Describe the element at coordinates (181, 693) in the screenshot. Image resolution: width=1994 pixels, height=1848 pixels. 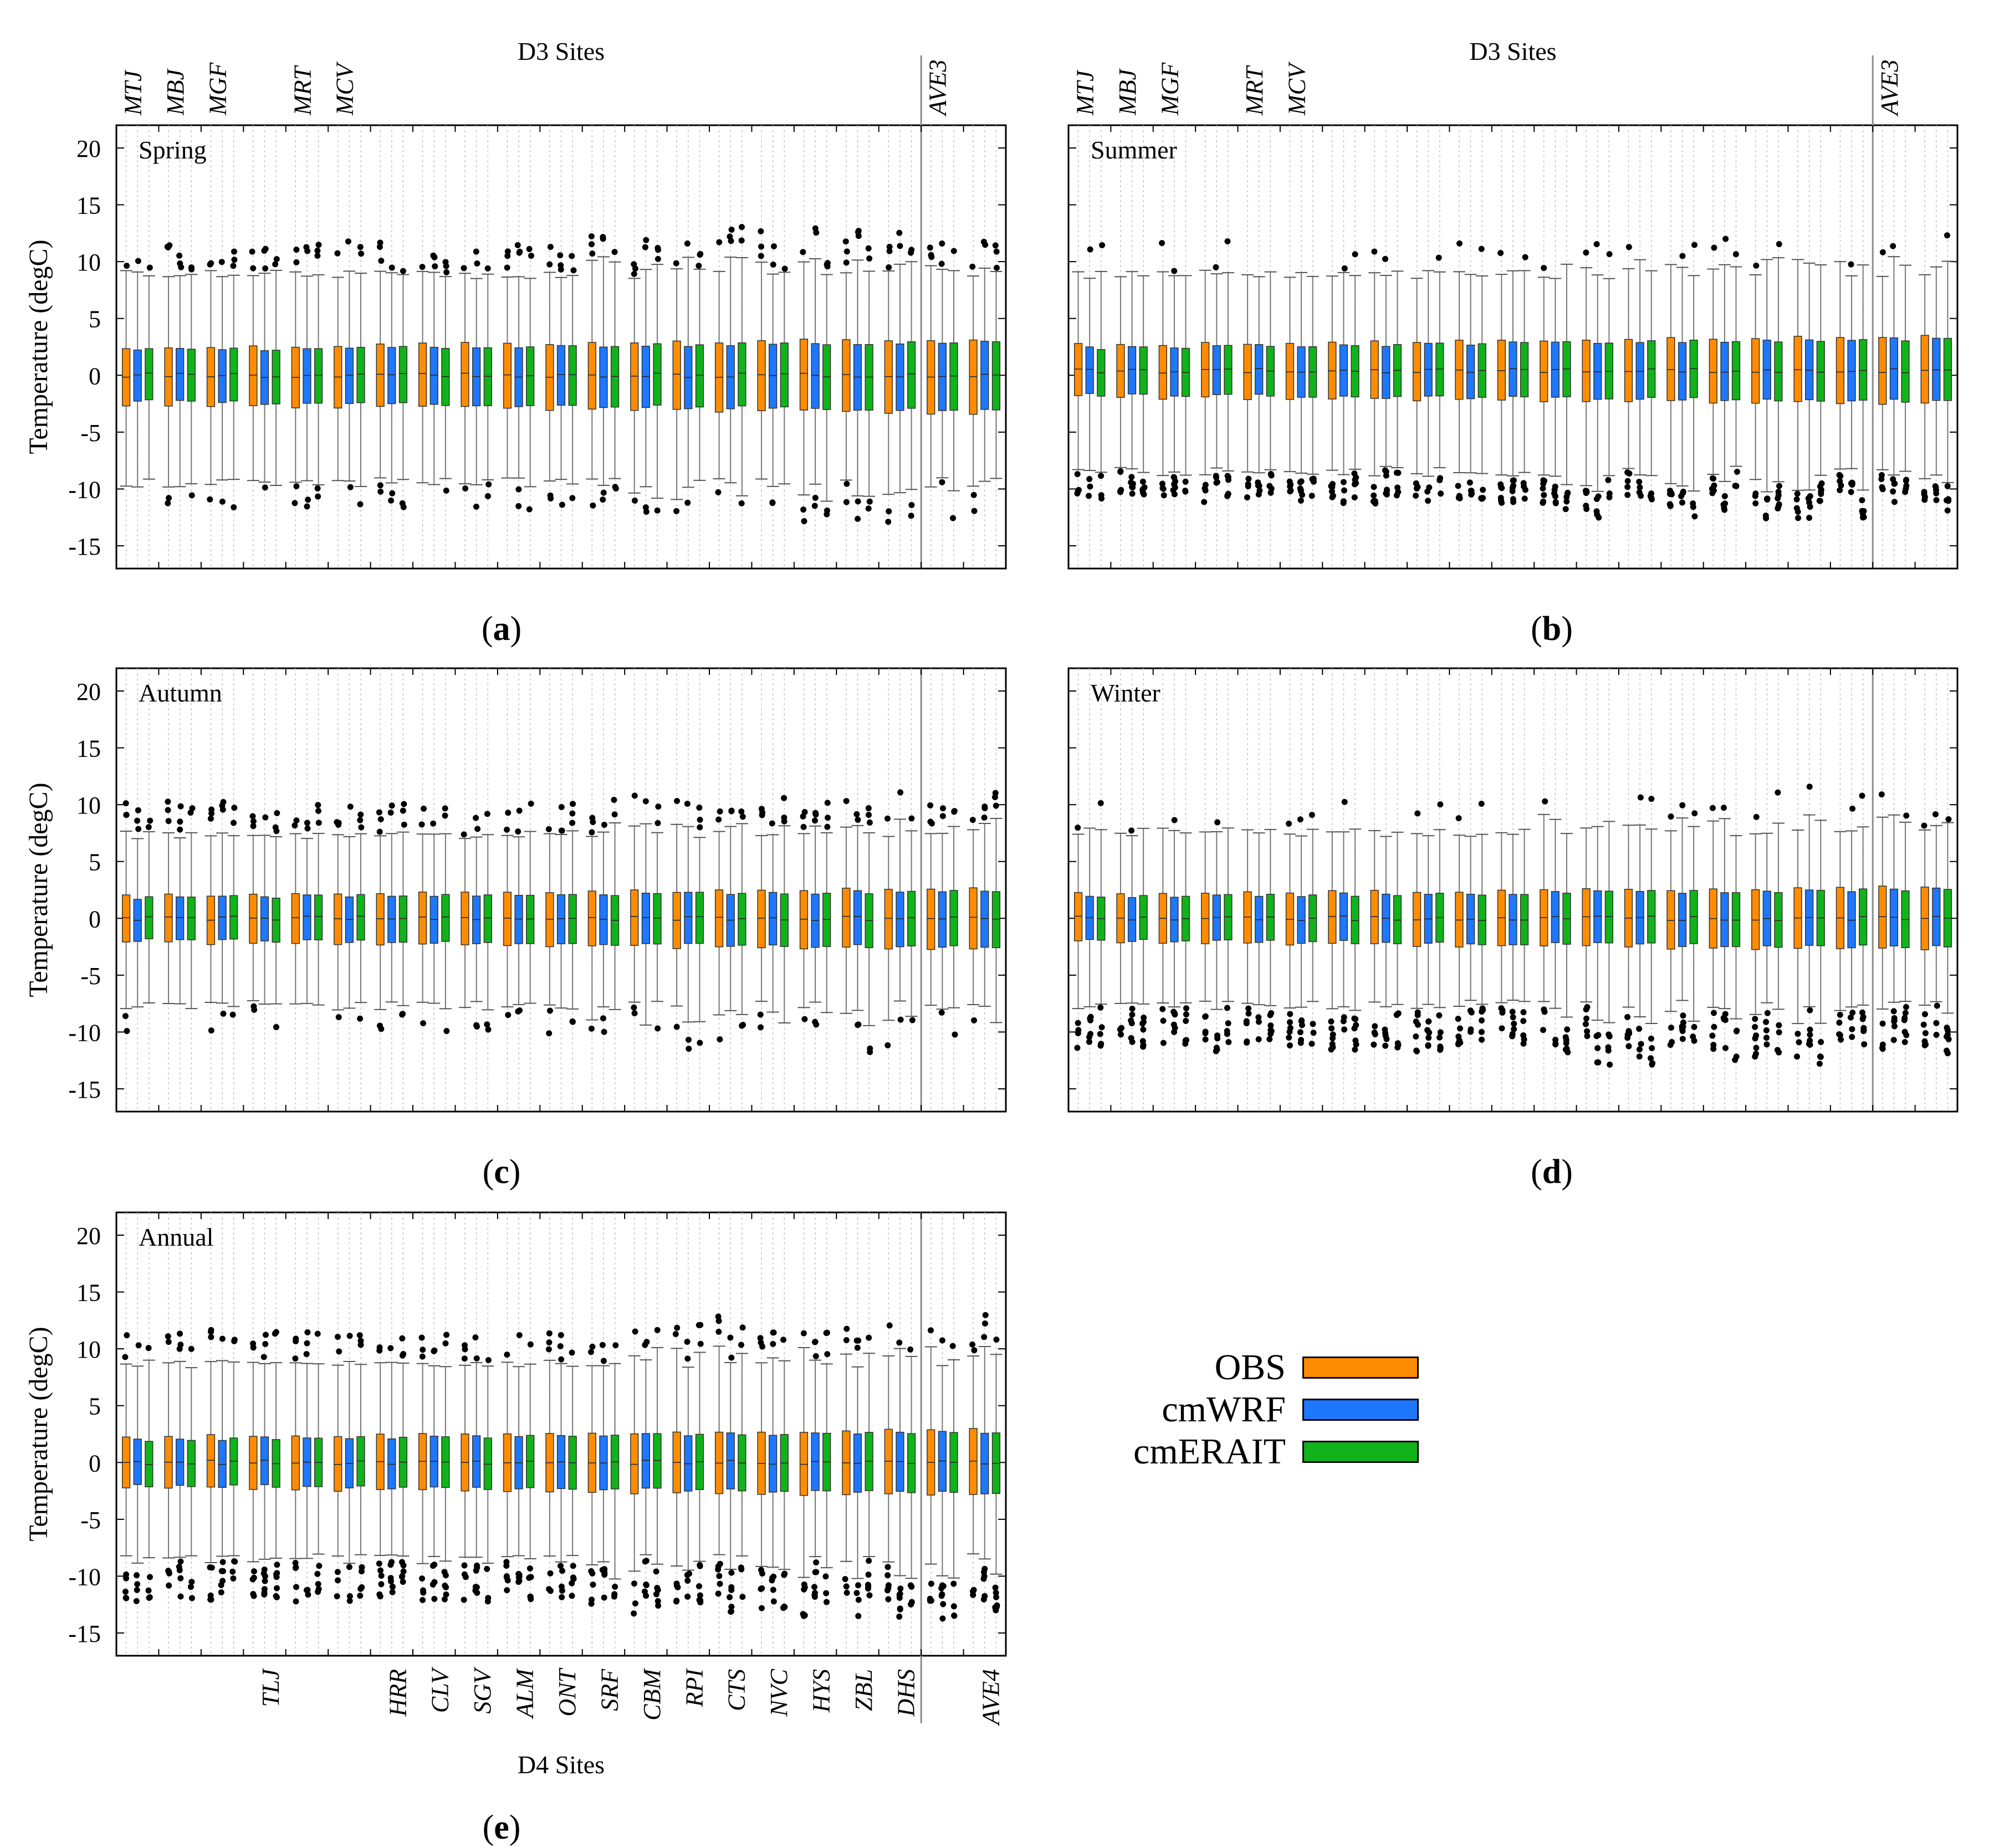
I see `panel-title-autumn: Autumn` at that location.